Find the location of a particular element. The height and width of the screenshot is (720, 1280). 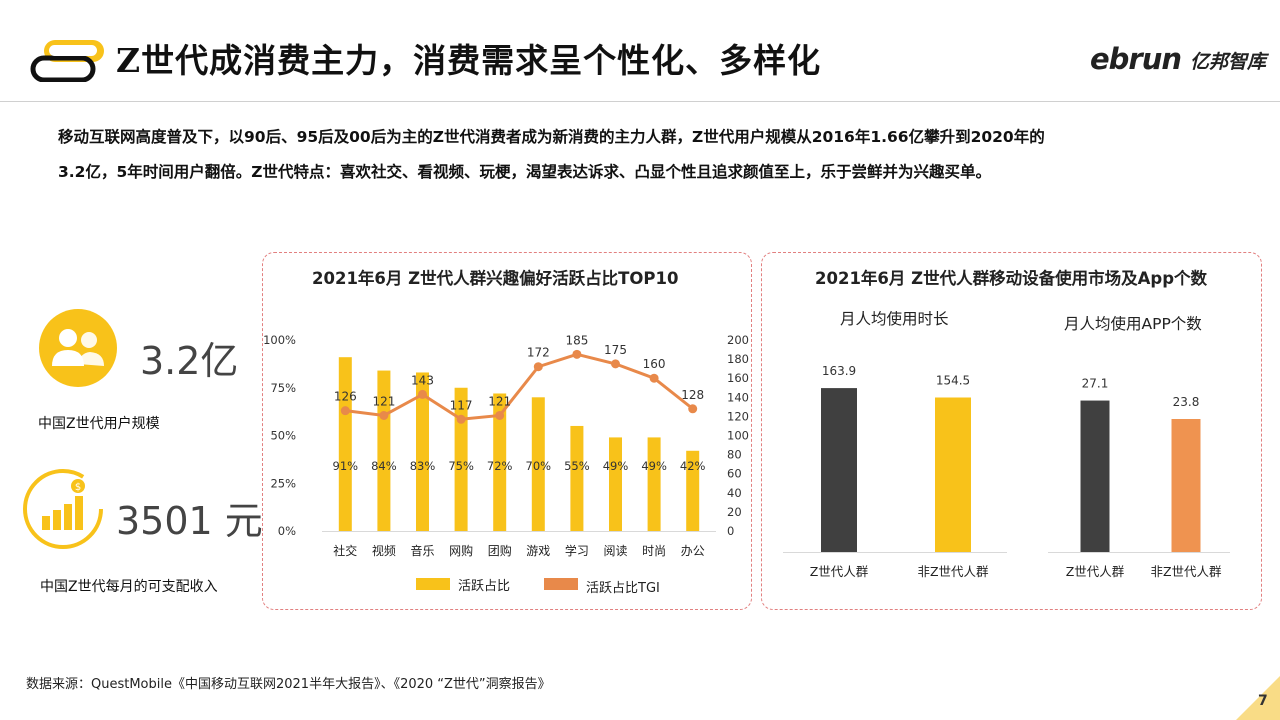

brand-logo-cn: 亿邦智库 is located at coordinates (1228, 62).